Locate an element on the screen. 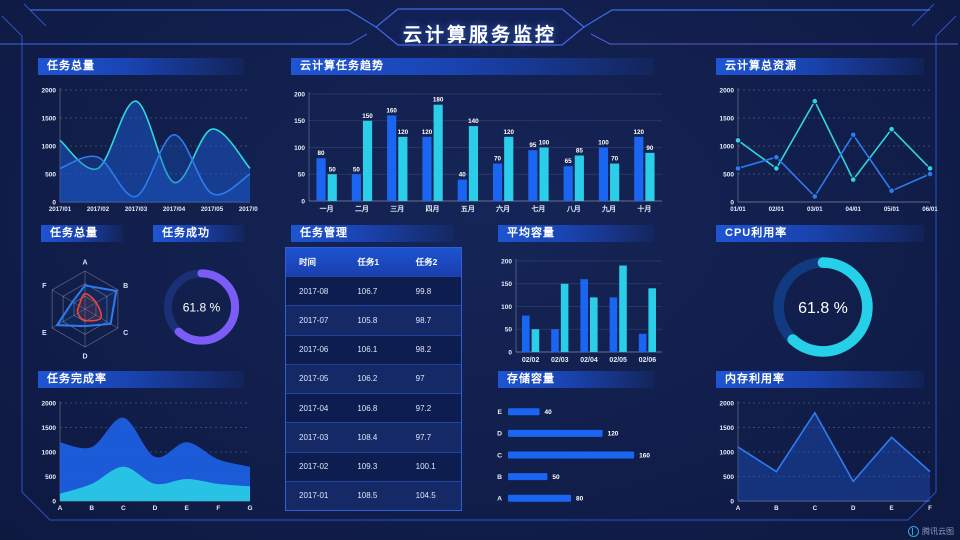 This screenshot has width=960, height=540. panel-title: 任务管理 is located at coordinates (324, 233).